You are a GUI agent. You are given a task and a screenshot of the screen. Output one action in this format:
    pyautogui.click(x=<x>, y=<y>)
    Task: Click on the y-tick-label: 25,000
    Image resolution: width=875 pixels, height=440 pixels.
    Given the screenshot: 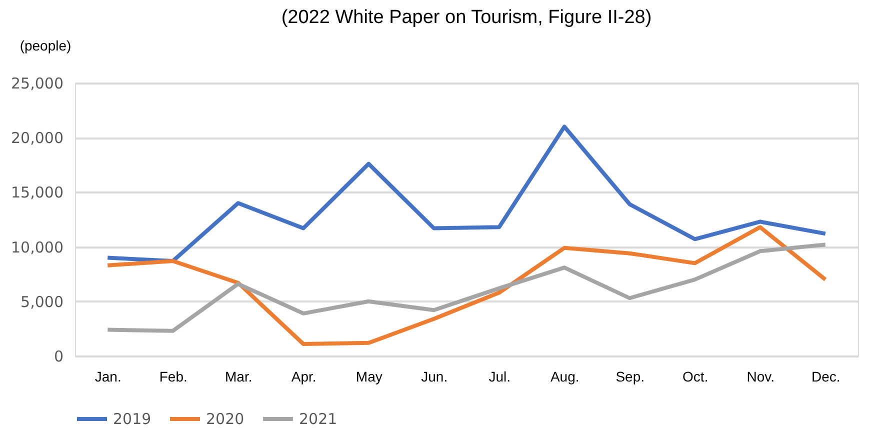 What is the action you would take?
    pyautogui.click(x=37, y=83)
    